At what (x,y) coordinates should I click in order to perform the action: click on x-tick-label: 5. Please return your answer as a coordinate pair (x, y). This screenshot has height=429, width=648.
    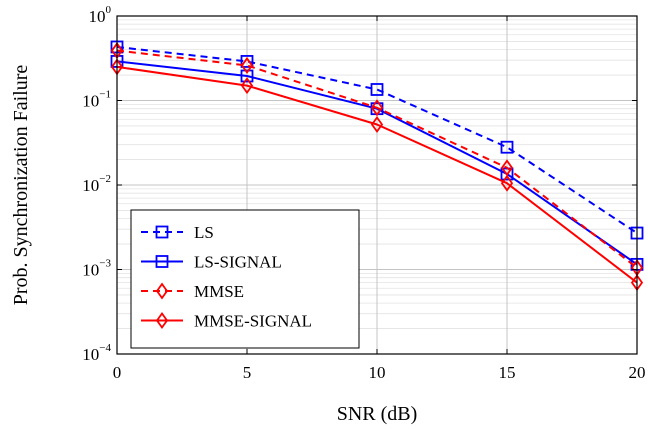
    Looking at the image, I should click on (247, 372).